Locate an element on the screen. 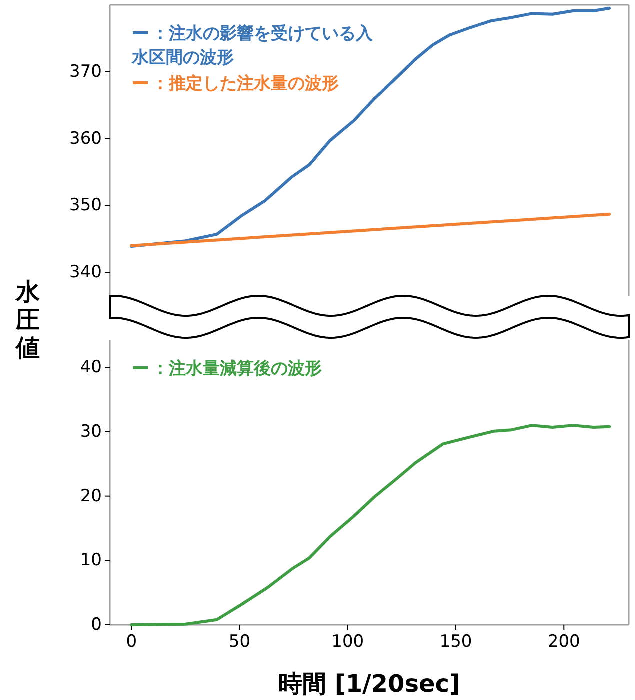  y-tick-label: 40 is located at coordinates (91, 368).